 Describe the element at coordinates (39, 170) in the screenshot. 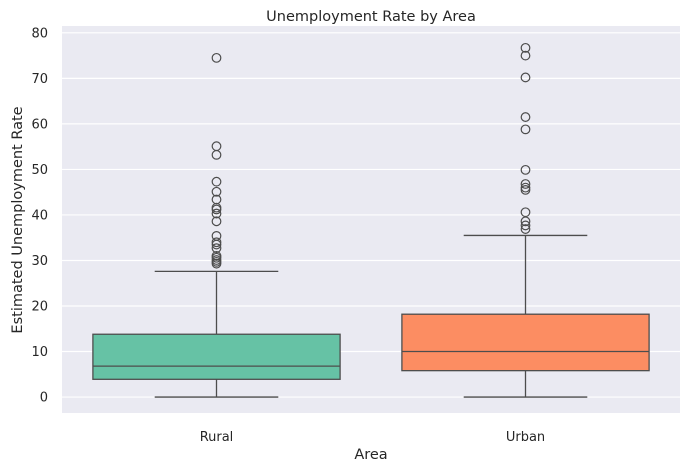

I see `y-tick-label: 50` at that location.